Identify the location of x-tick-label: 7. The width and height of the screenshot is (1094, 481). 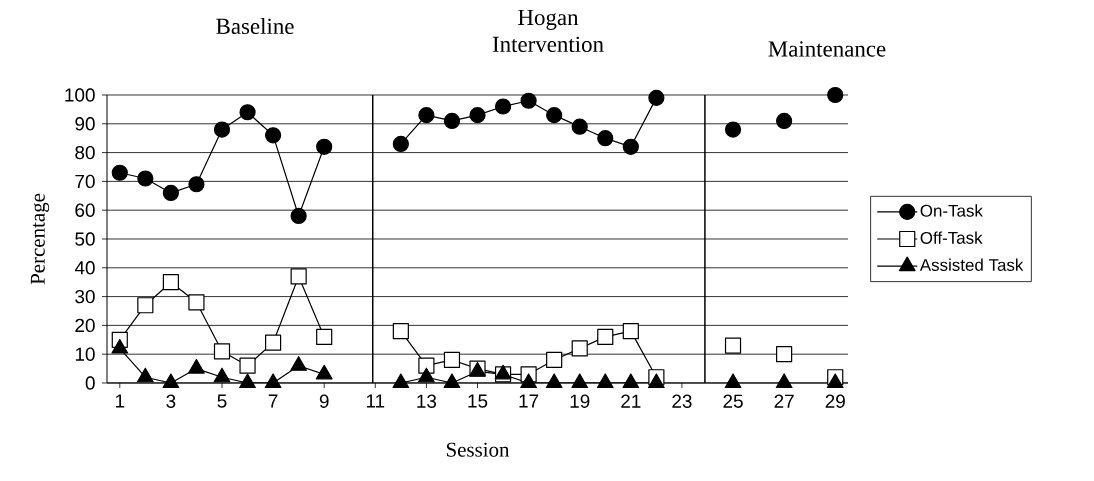
(273, 401).